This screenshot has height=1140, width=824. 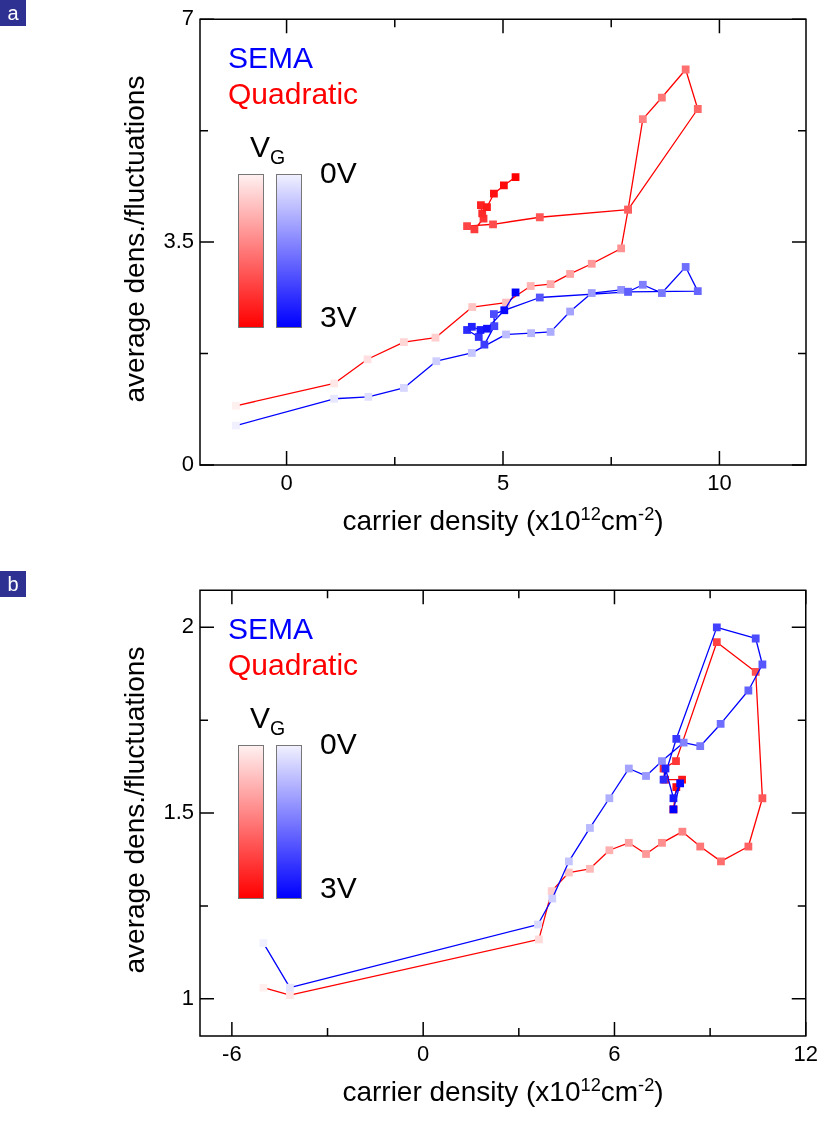 I want to click on y-tick-label: 7, so click(x=187, y=18).